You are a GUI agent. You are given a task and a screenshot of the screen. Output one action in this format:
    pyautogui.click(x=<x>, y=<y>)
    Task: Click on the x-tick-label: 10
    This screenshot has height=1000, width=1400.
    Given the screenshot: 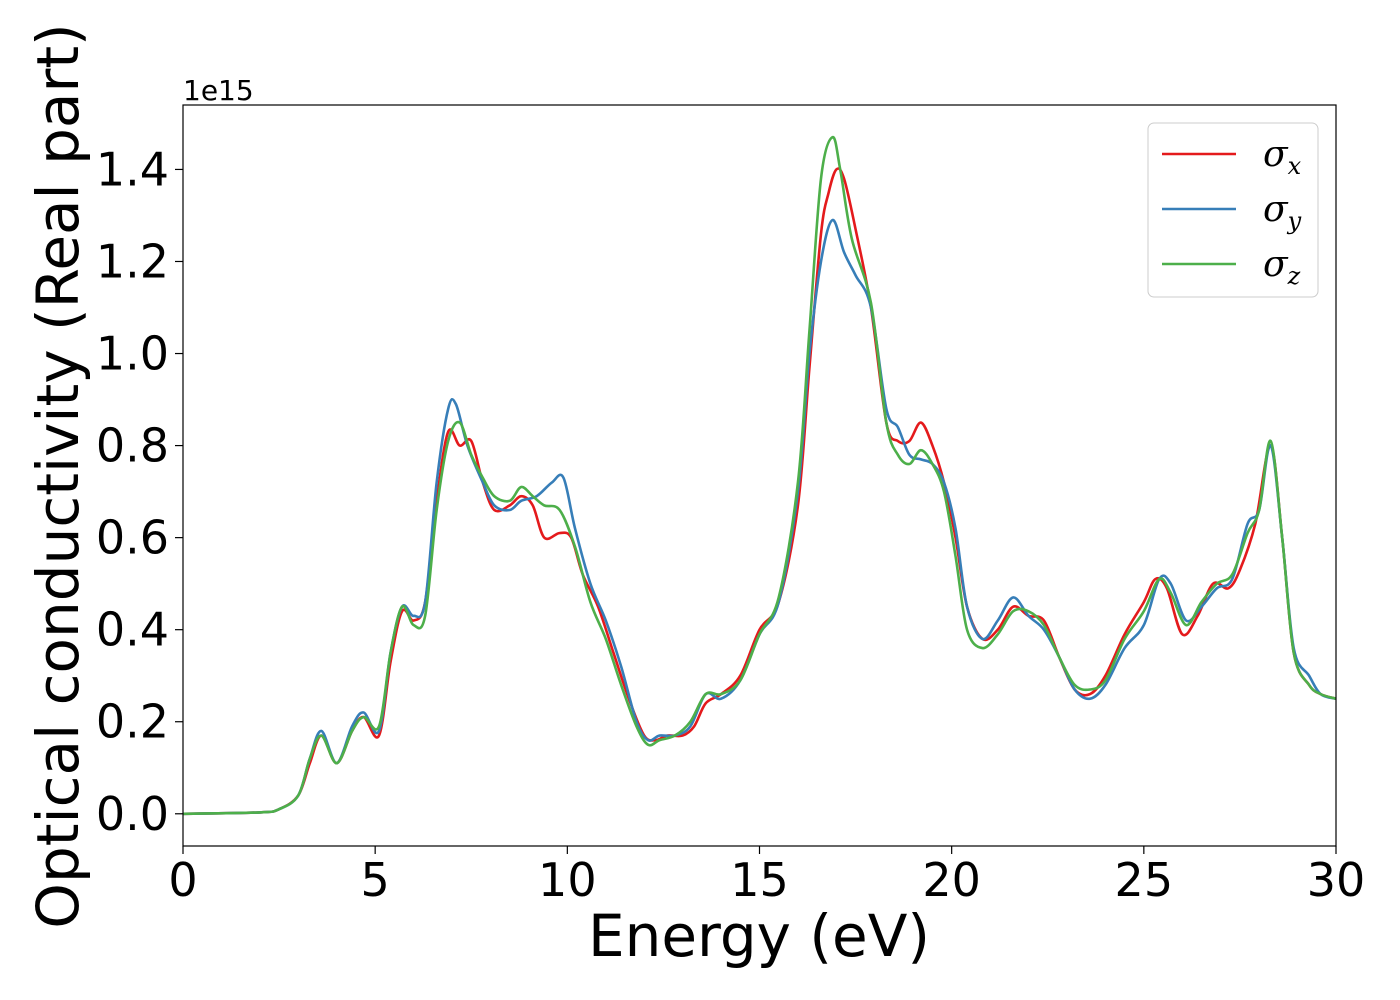 What is the action you would take?
    pyautogui.click(x=567, y=880)
    